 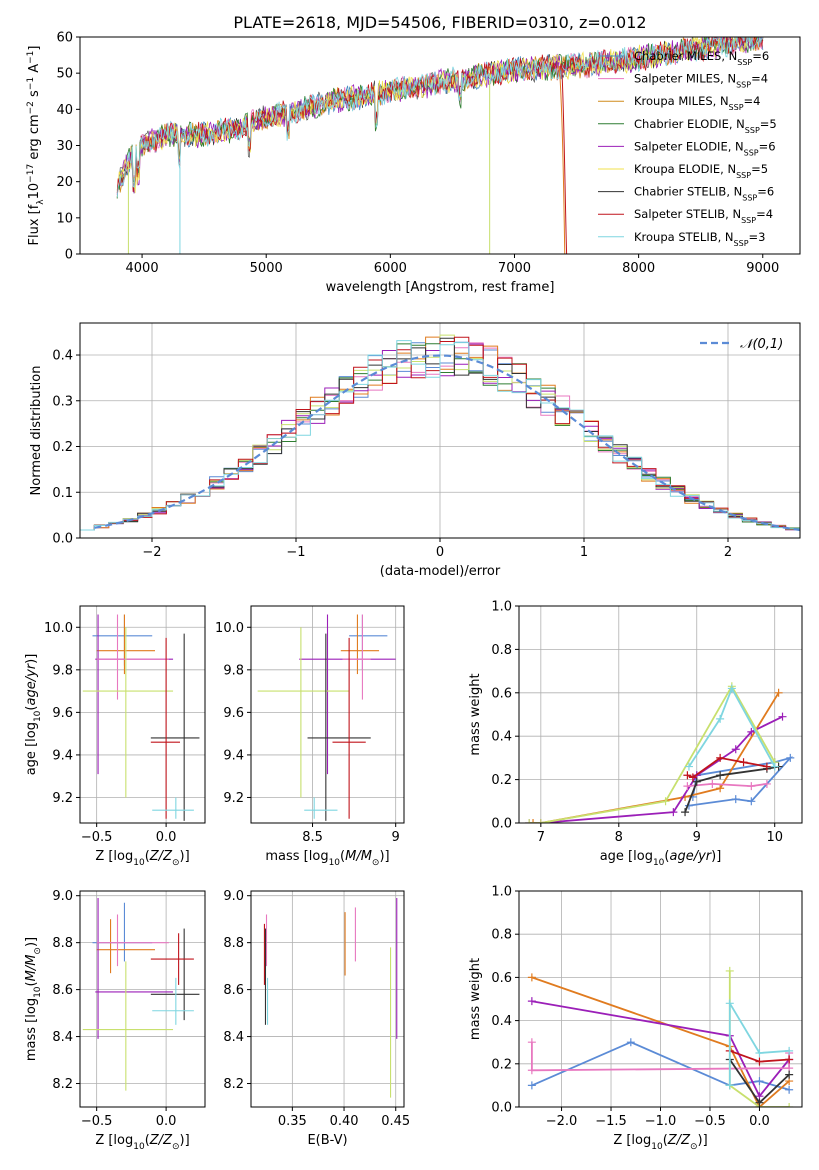 I want to click on legend-entry: Kroupa STELIB, NSSP=3, so click(x=699, y=239).